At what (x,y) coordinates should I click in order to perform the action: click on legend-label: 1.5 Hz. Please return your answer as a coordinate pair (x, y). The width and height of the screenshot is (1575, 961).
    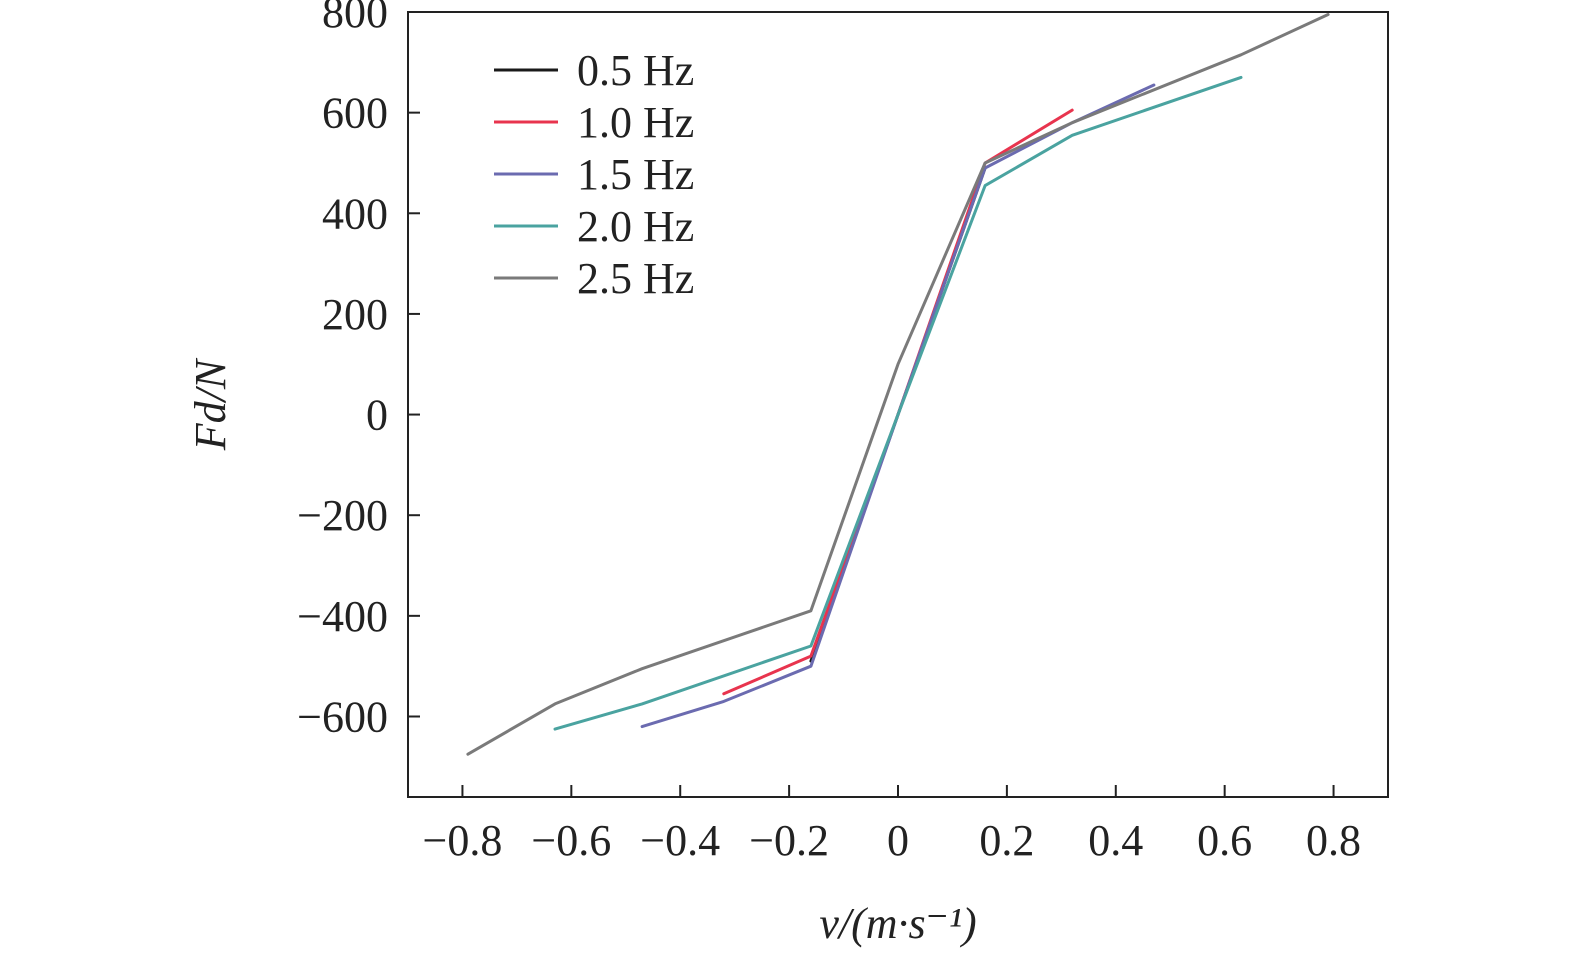
    Looking at the image, I should click on (635, 174).